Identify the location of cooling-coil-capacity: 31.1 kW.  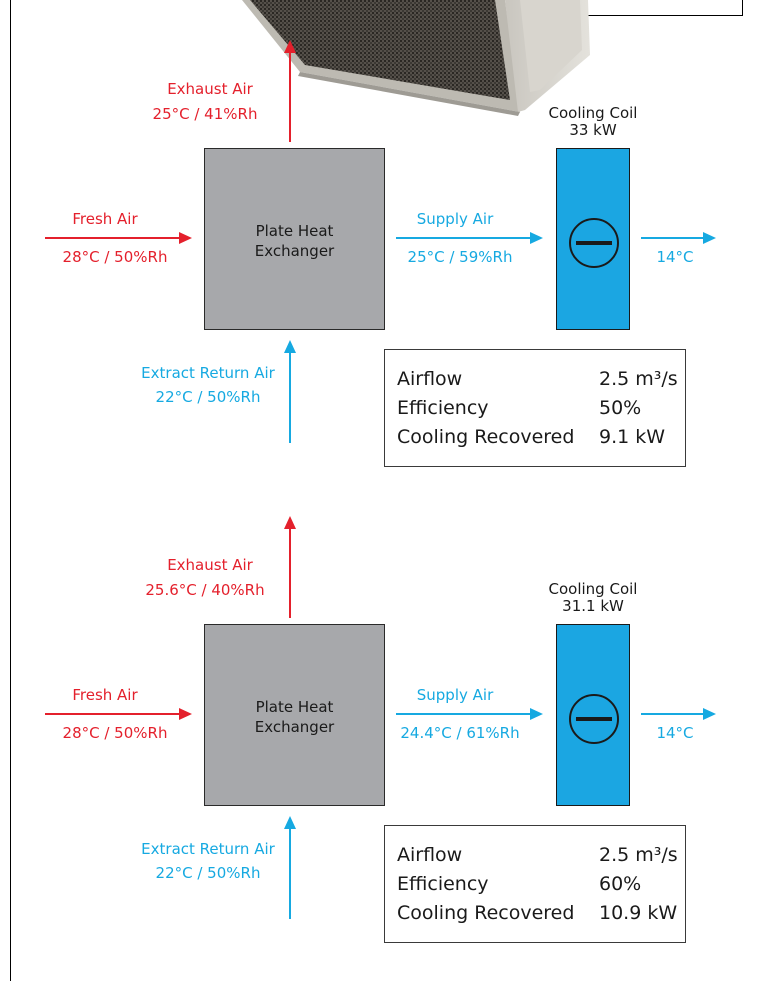
(593, 606).